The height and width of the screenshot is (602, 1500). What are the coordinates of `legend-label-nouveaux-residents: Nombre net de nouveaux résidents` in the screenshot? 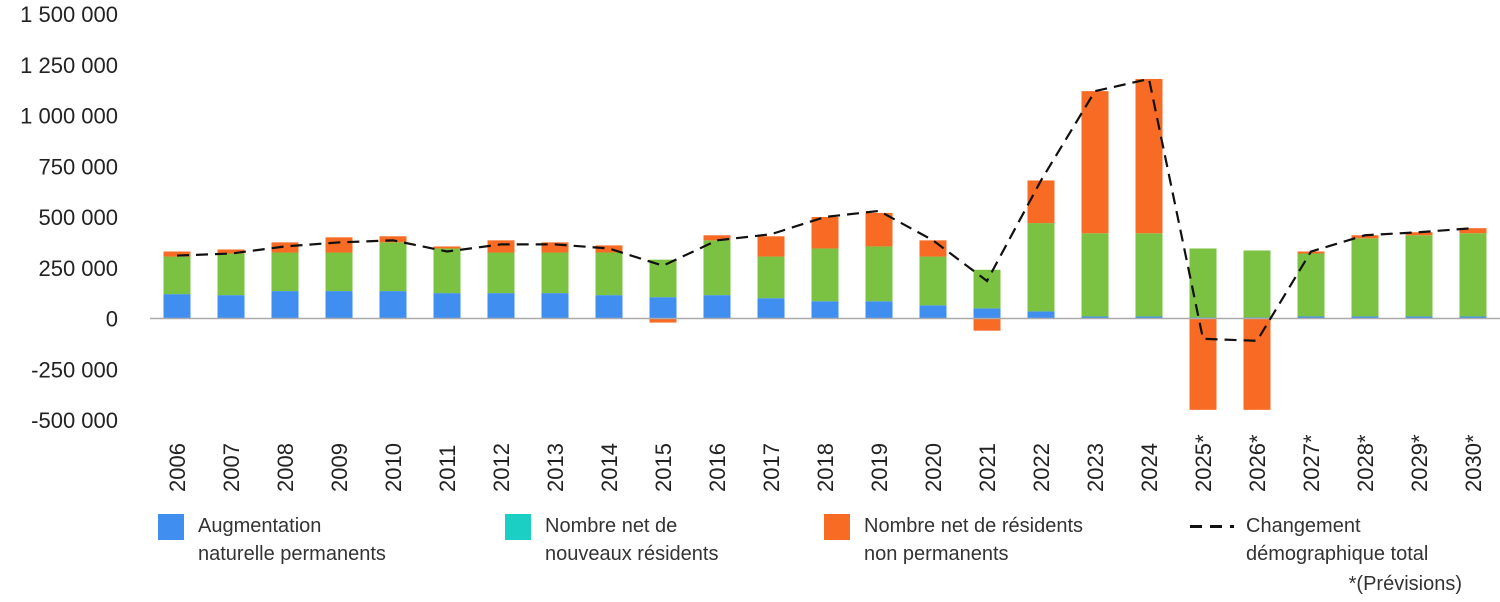 It's located at (632, 540).